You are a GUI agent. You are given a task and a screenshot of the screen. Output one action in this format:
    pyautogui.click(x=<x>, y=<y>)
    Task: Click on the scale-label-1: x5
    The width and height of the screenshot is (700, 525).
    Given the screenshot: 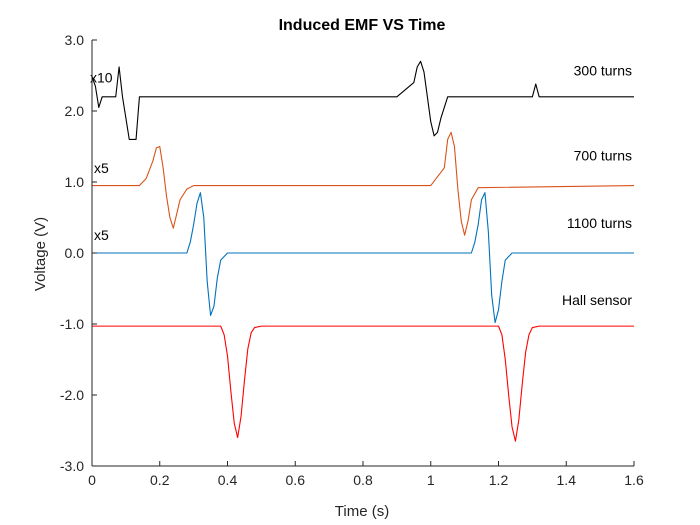 What is the action you would take?
    pyautogui.click(x=101, y=168)
    